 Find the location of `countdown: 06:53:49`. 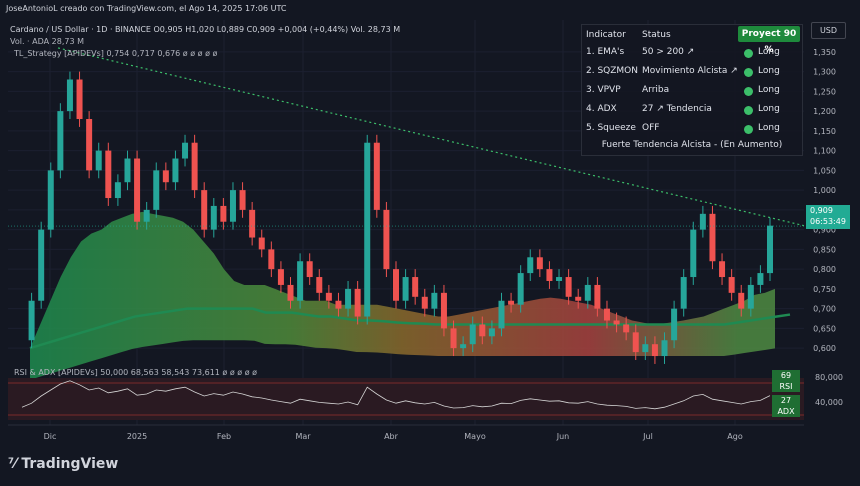

countdown: 06:53:49 is located at coordinates (828, 221).